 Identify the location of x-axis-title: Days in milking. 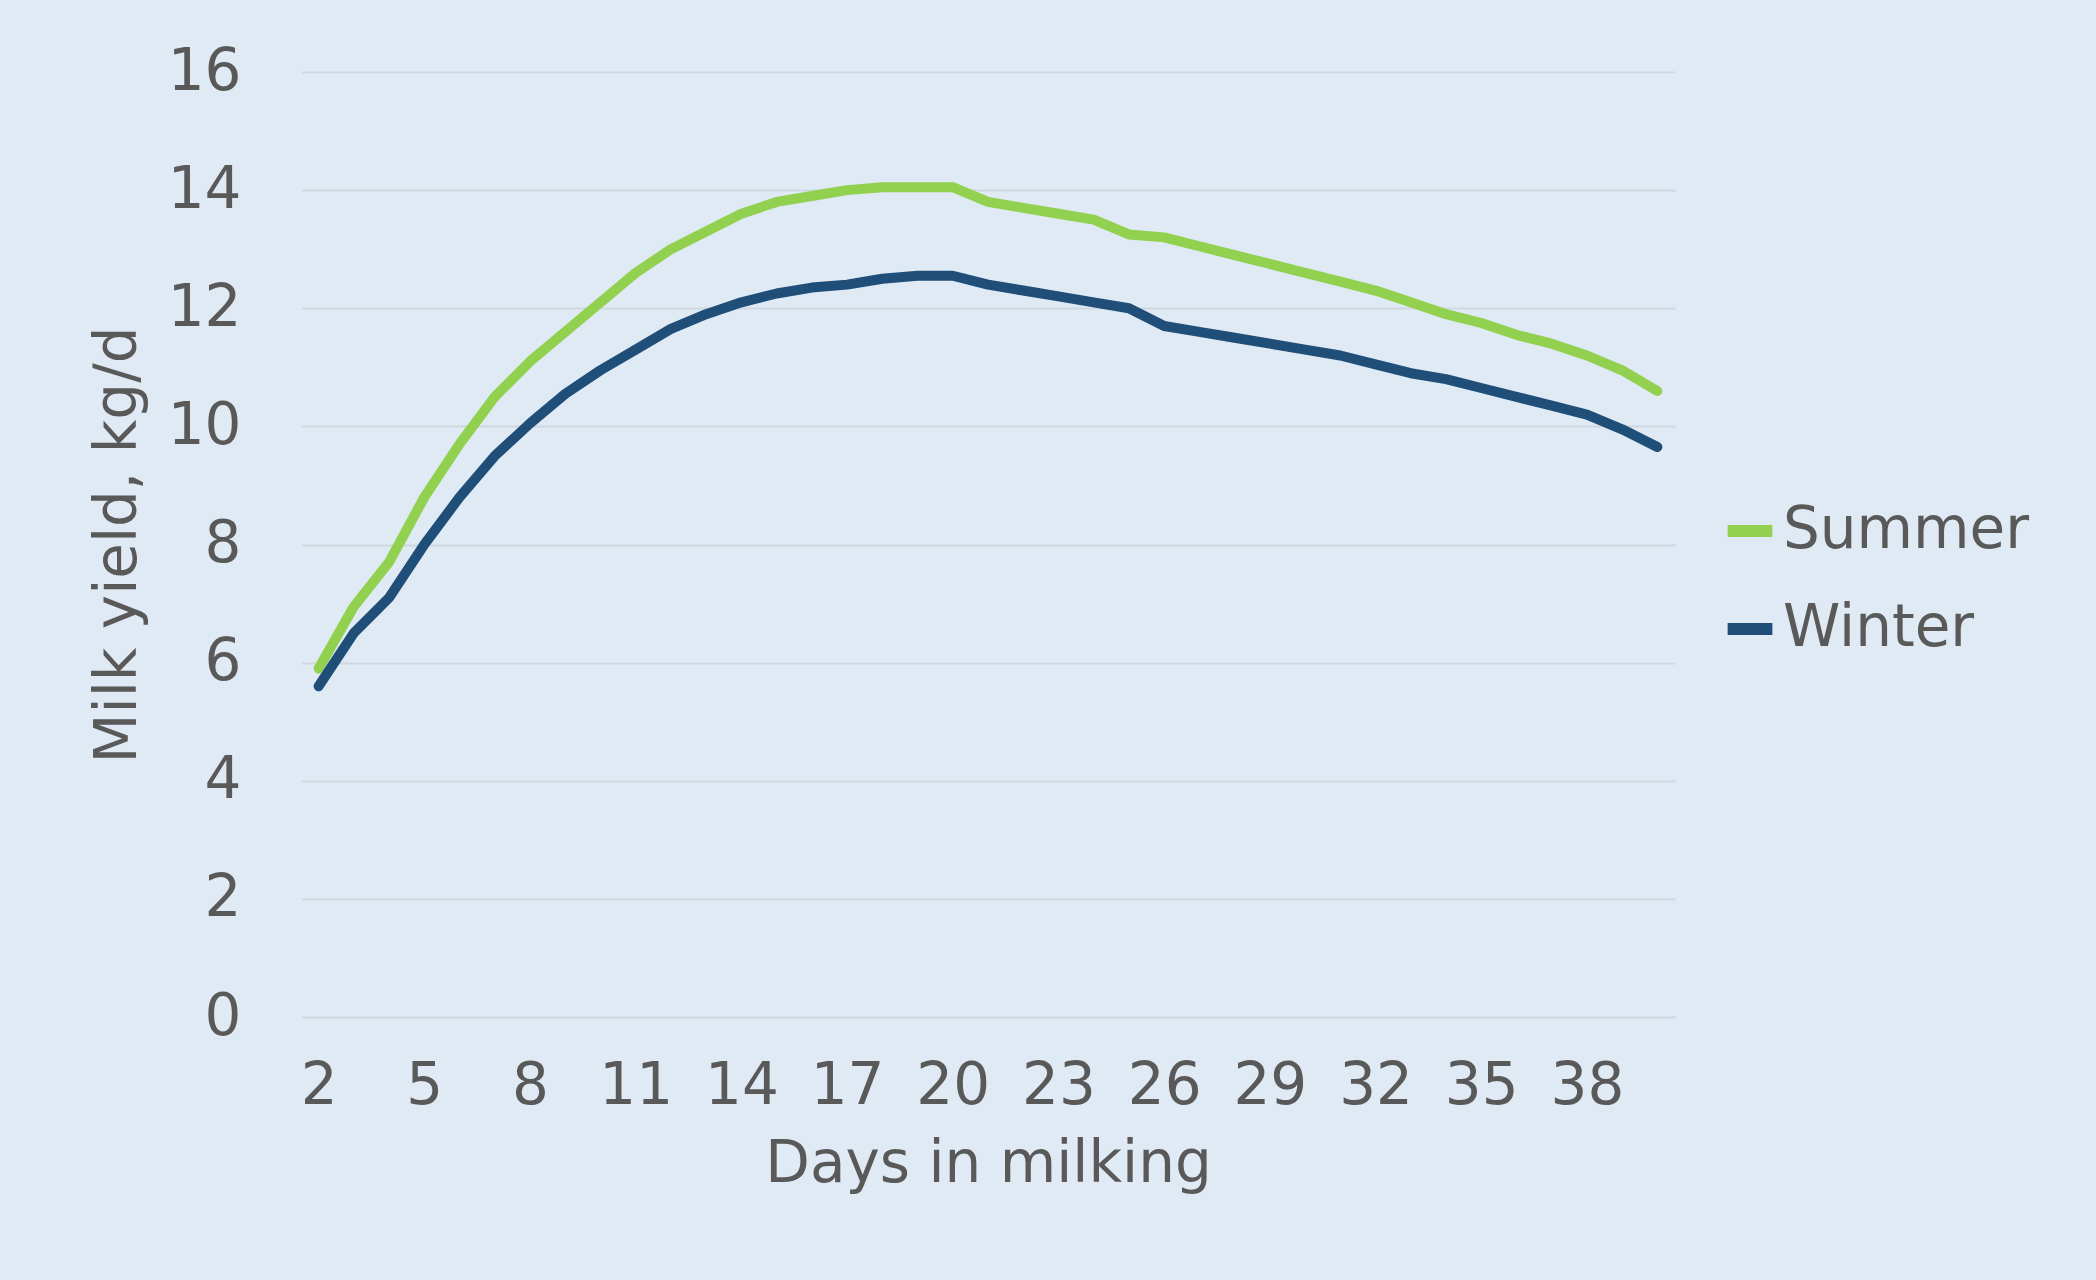
(988, 1161).